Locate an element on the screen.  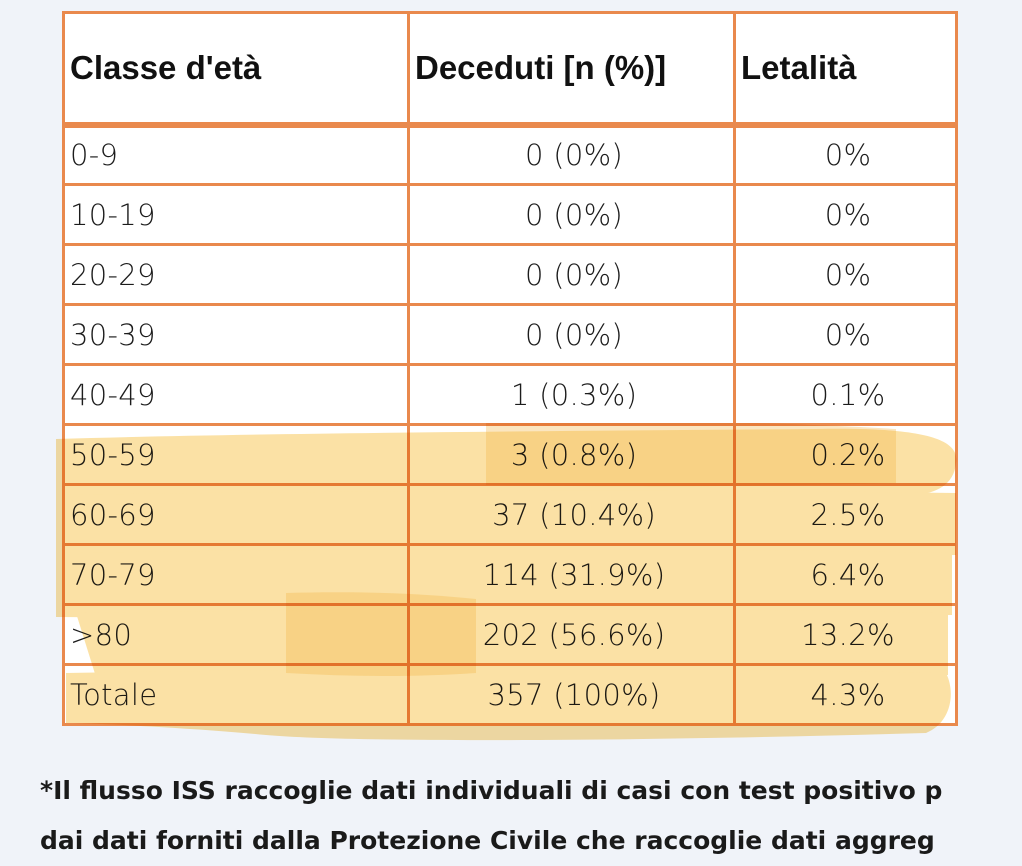
cell-age-class: >80 is located at coordinates (236, 634).